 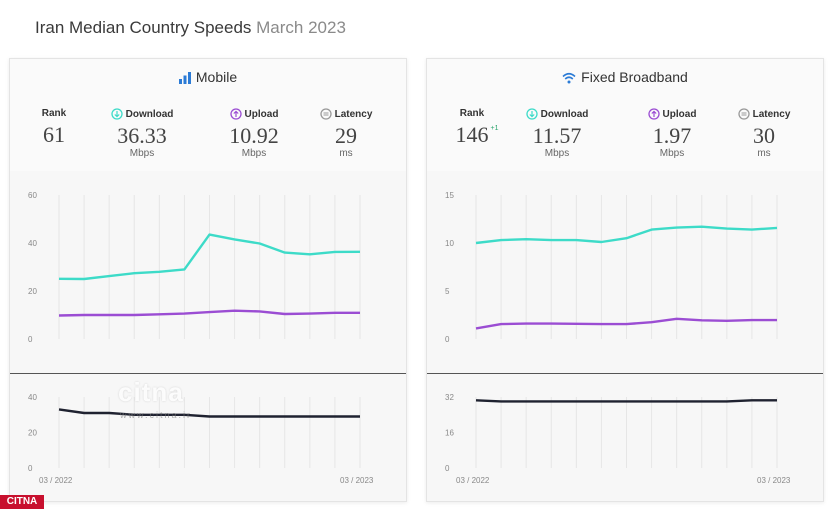 I want to click on watermark: citna, so click(x=151, y=392).